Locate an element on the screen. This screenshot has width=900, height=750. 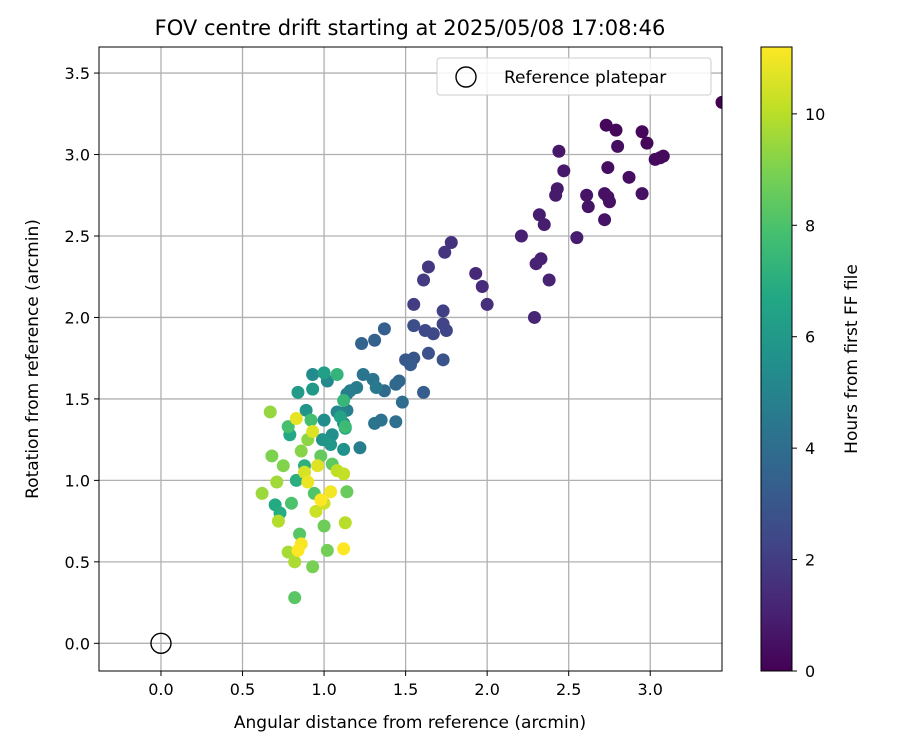
y-tick-label: 1.0 is located at coordinates (77, 480).